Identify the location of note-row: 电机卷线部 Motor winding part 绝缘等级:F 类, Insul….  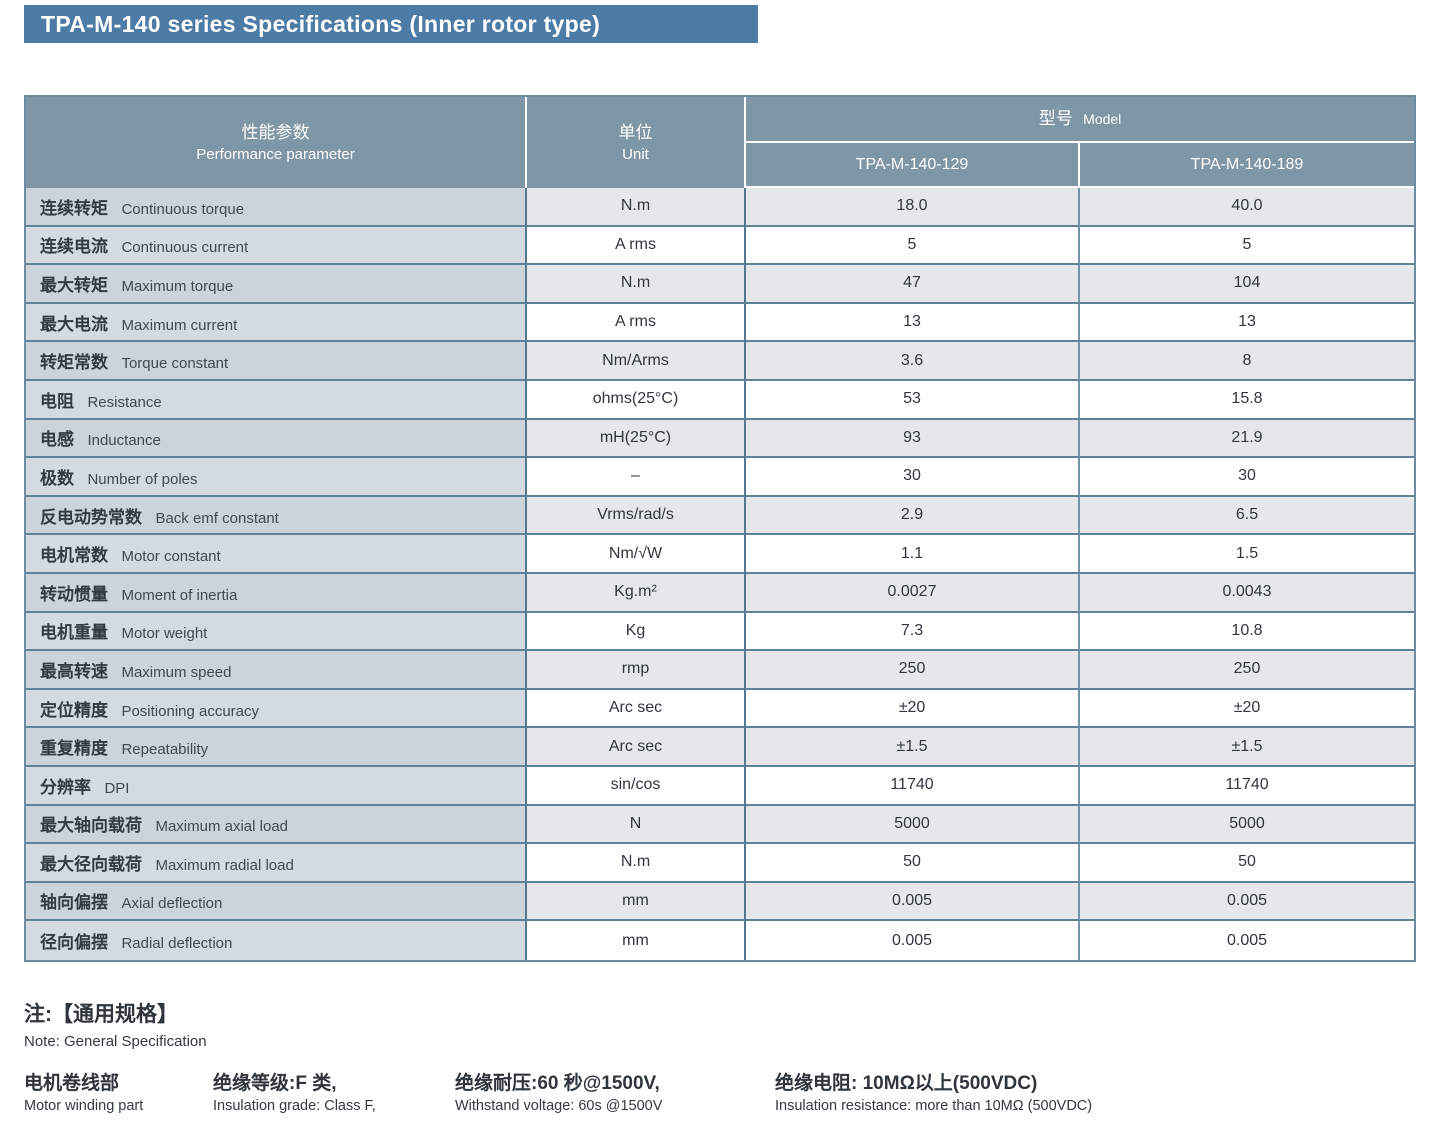
(720, 1091).